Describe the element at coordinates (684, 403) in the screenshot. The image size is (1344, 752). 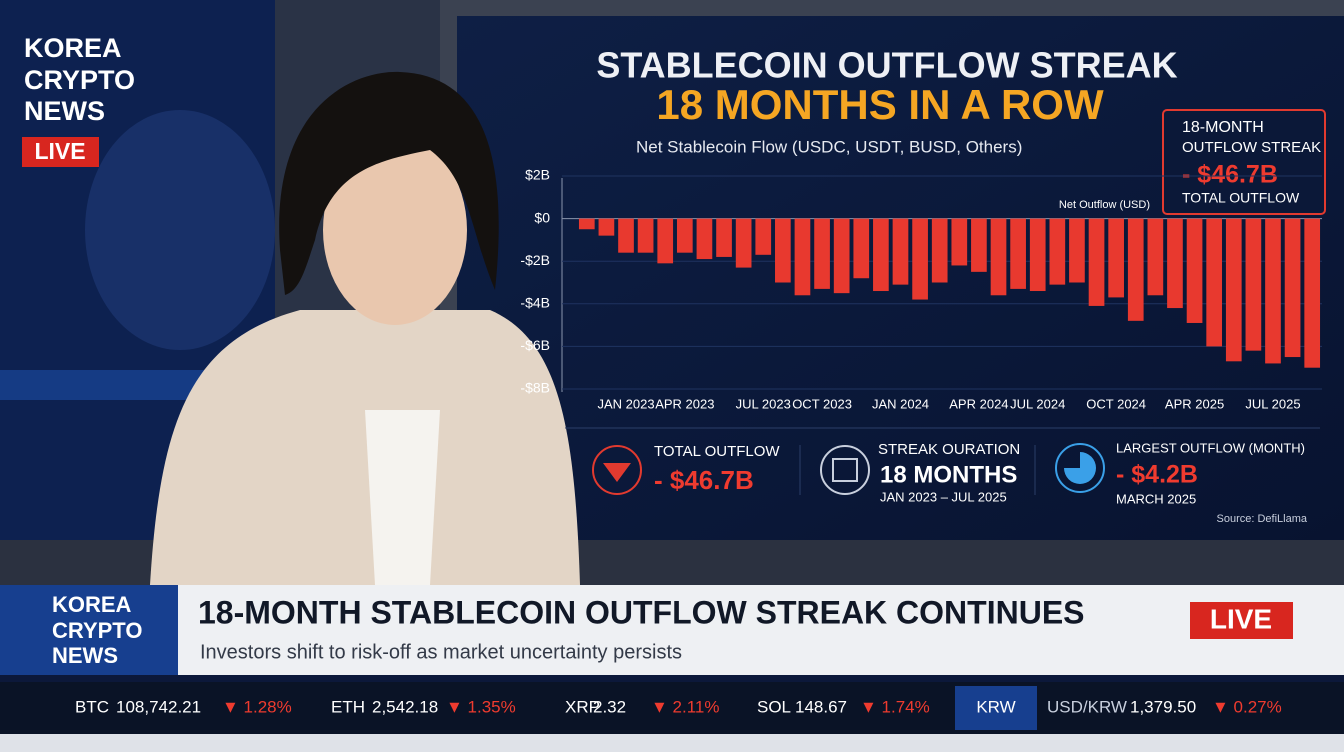
I see `x-tick-label: APR 2023` at that location.